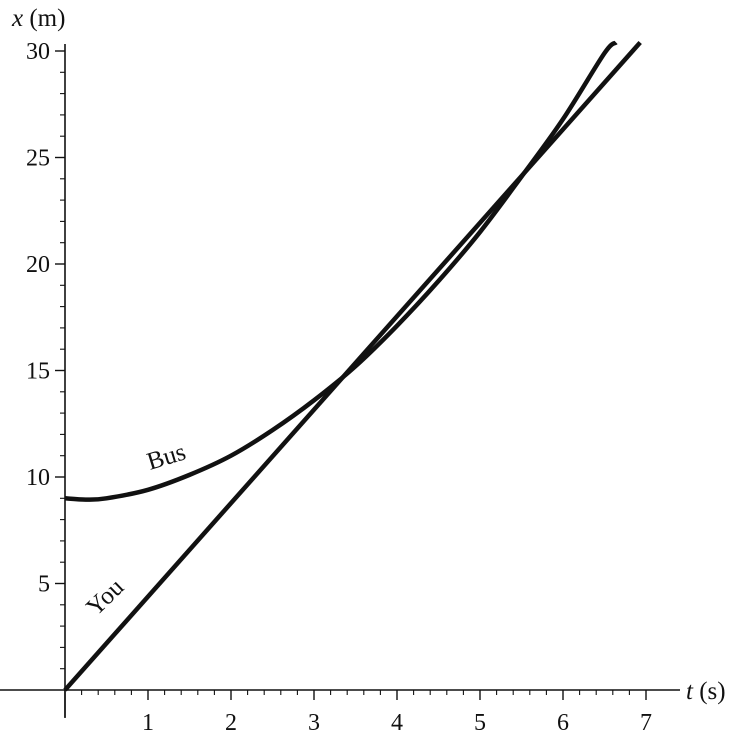 The height and width of the screenshot is (738, 739). What do you see at coordinates (38, 265) in the screenshot?
I see `y-tick-label: 20` at bounding box center [38, 265].